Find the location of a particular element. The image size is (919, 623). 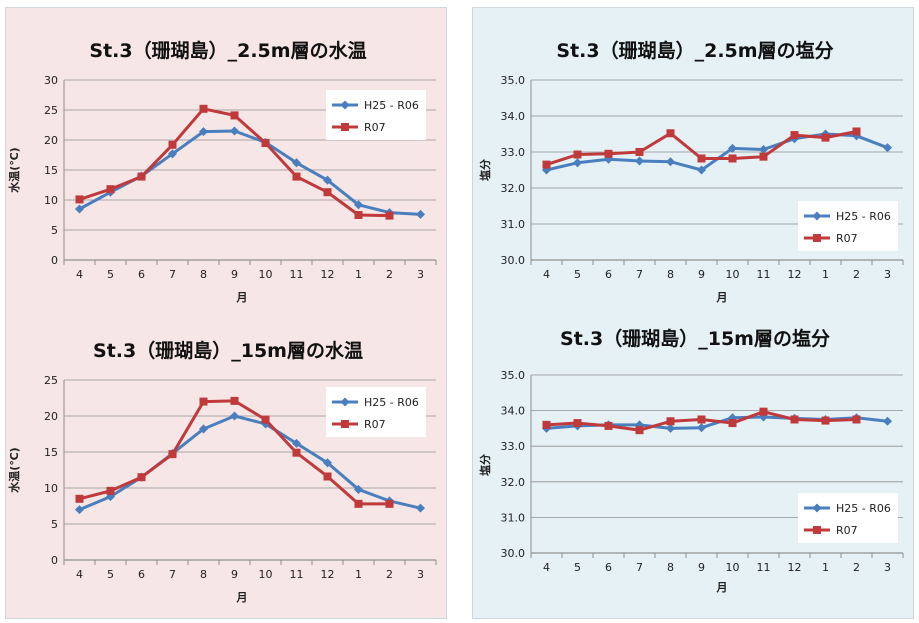

series-line-h25-r06 is located at coordinates (249, 172).